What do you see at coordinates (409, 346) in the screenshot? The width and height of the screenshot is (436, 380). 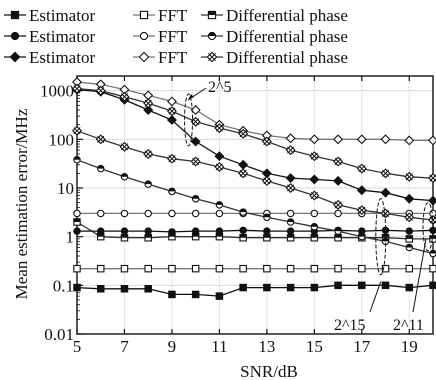 I see `x-tick-label: 19` at bounding box center [409, 346].